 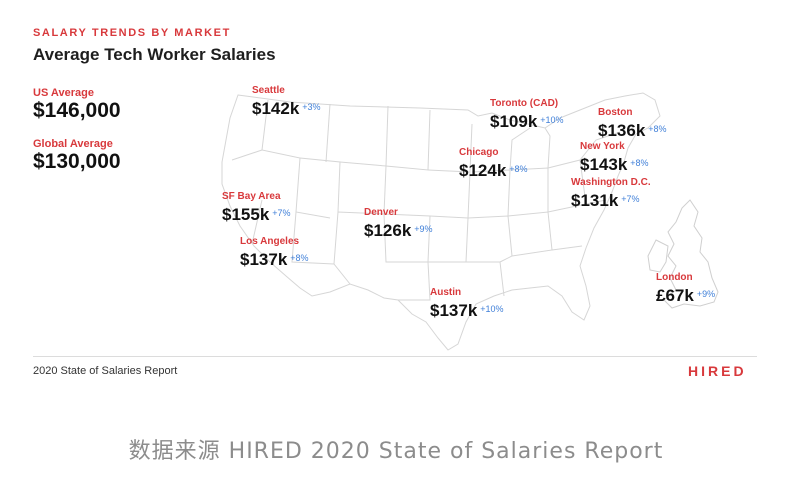 I want to click on market-name: London, so click(x=674, y=277).